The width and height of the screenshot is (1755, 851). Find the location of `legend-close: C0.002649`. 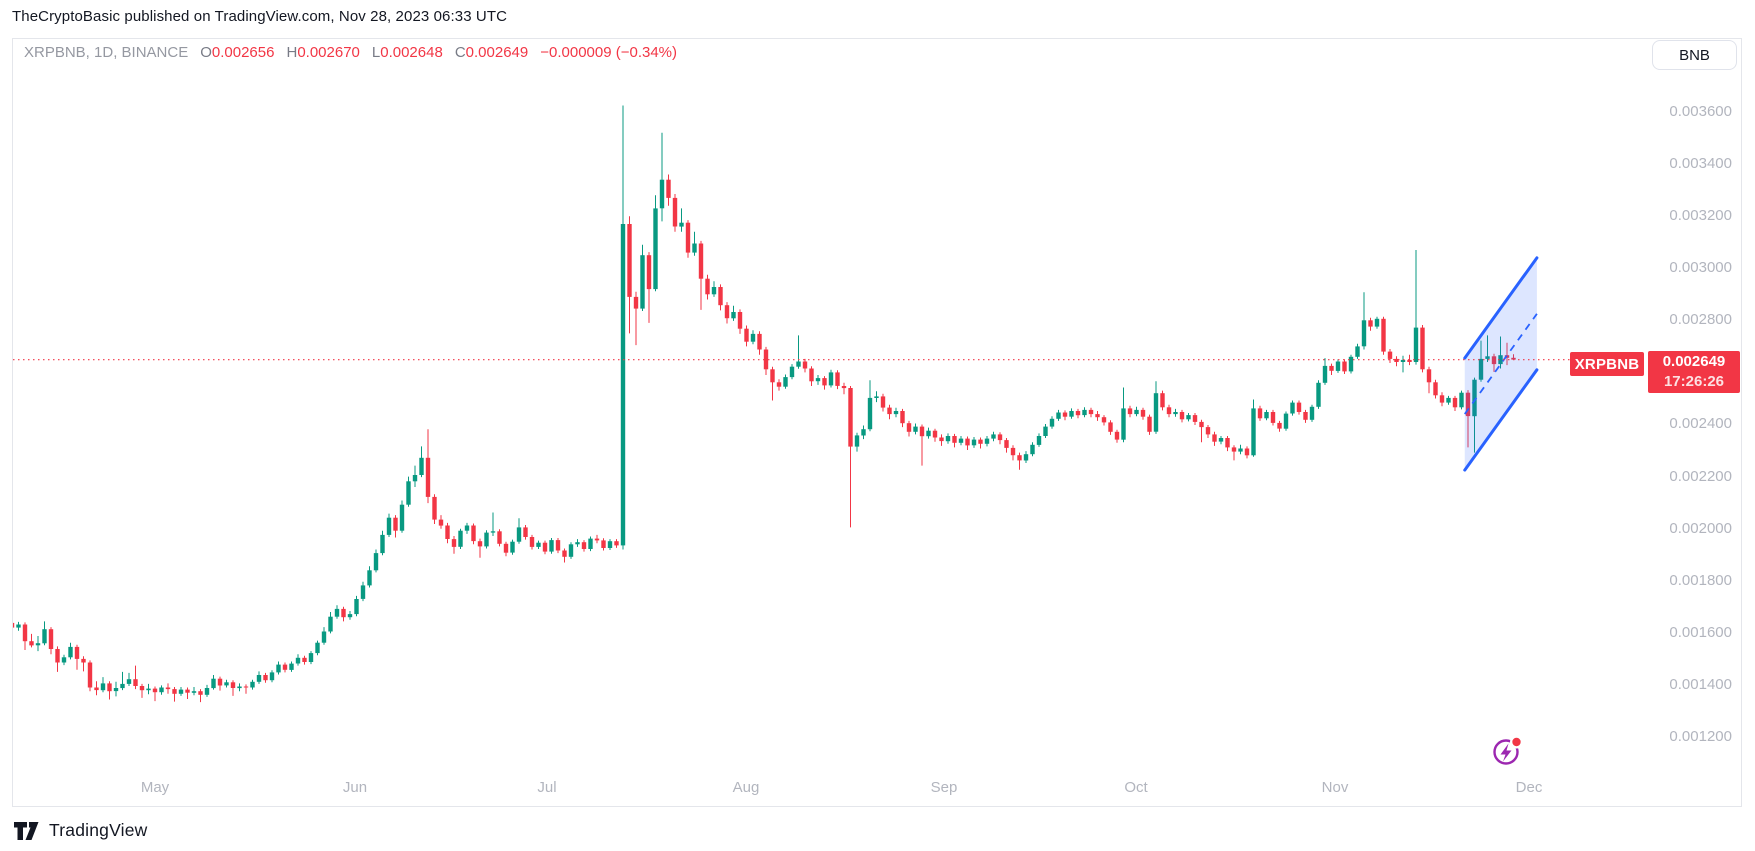

legend-close: C0.002649 is located at coordinates (491, 52).